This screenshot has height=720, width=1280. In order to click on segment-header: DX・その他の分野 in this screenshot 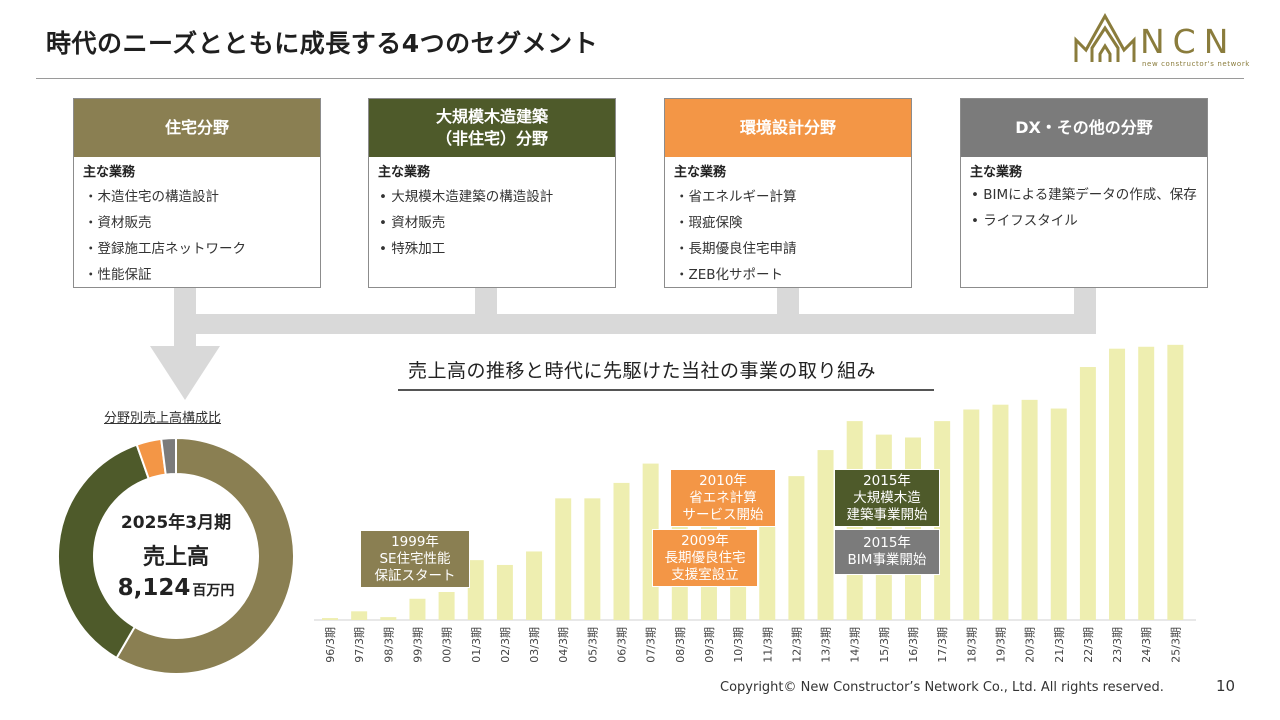, I will do `click(1084, 128)`.